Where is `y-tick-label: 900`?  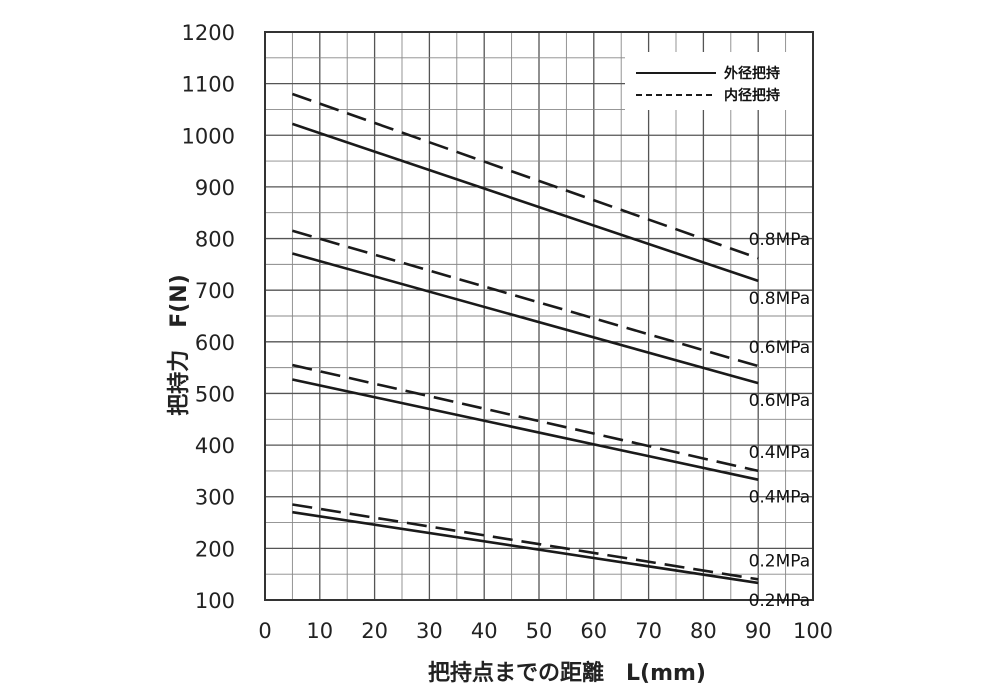
y-tick-label: 900 is located at coordinates (215, 188).